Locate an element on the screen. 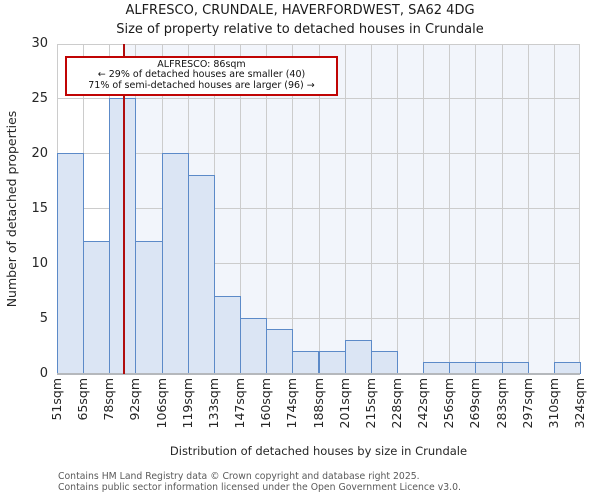  x-tick-label: 201sqm is located at coordinates (344, 403).